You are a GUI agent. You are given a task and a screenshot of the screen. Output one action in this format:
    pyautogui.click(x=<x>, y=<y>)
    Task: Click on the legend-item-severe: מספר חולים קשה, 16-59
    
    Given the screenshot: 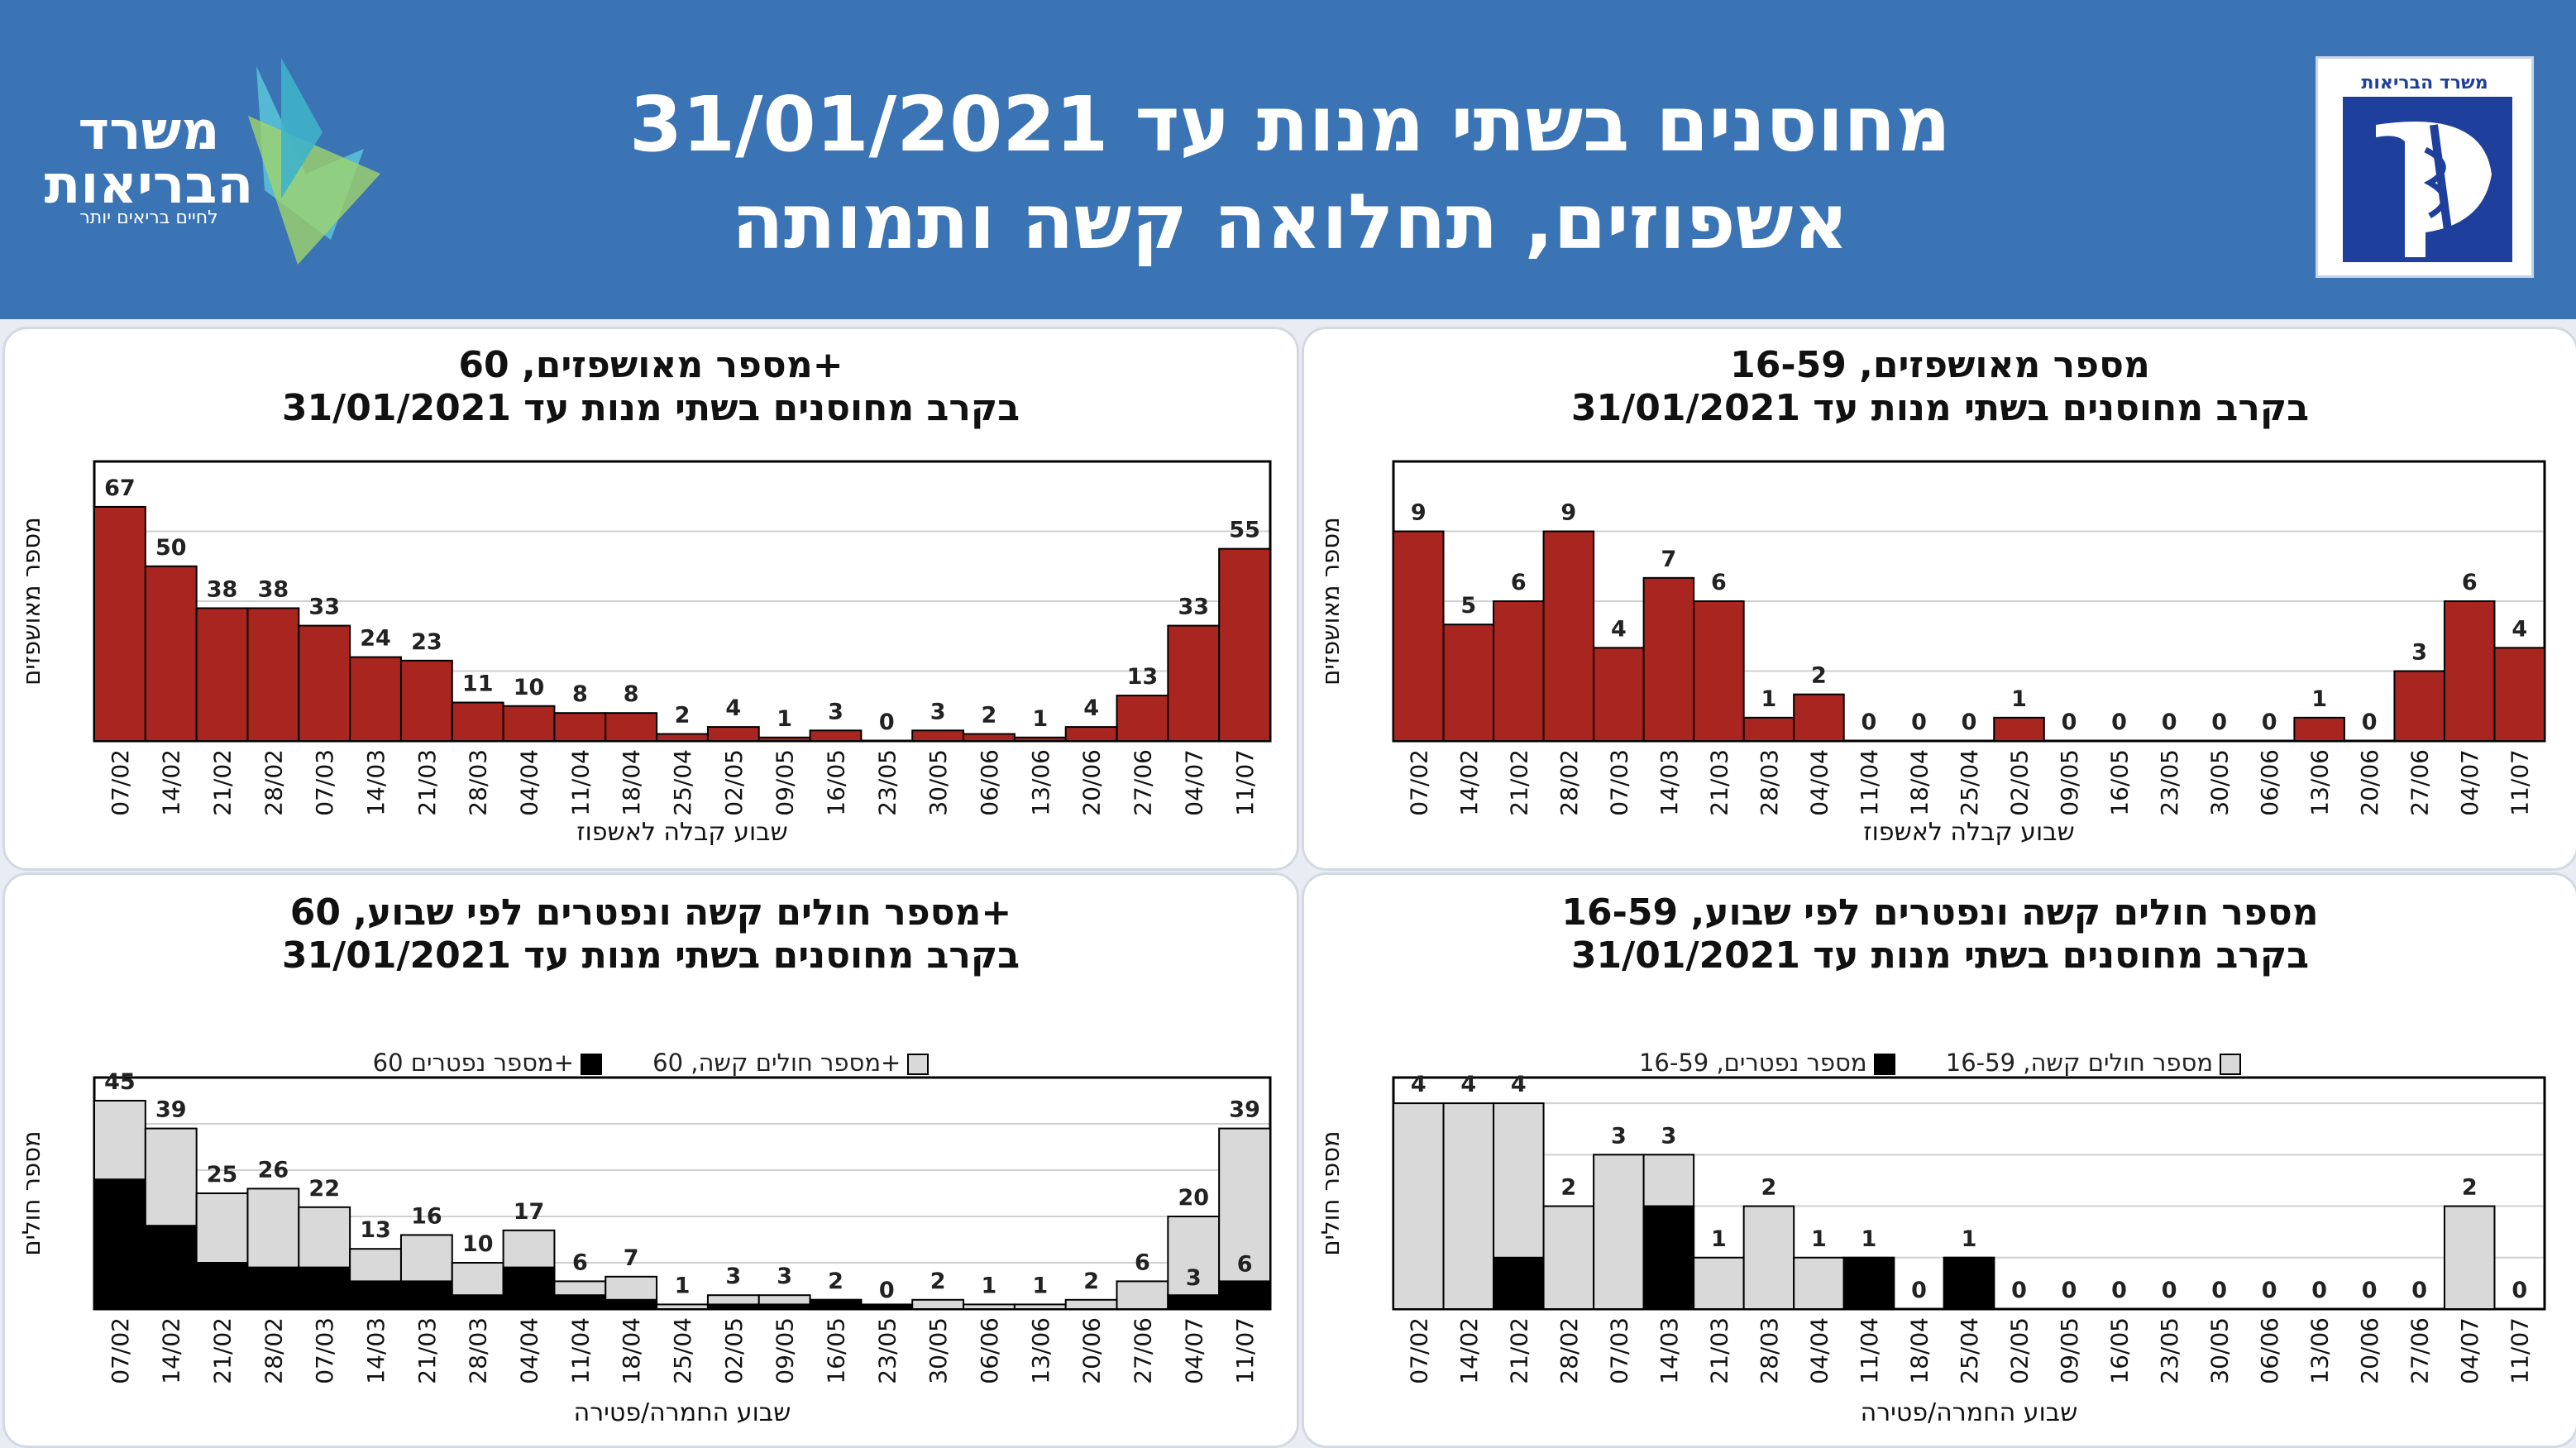 What is the action you would take?
    pyautogui.click(x=2094, y=1063)
    